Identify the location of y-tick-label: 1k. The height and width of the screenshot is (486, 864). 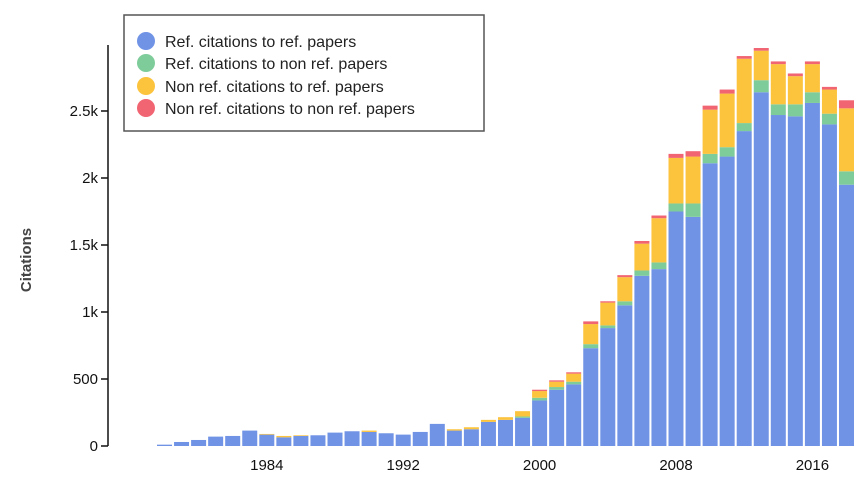
(90, 312).